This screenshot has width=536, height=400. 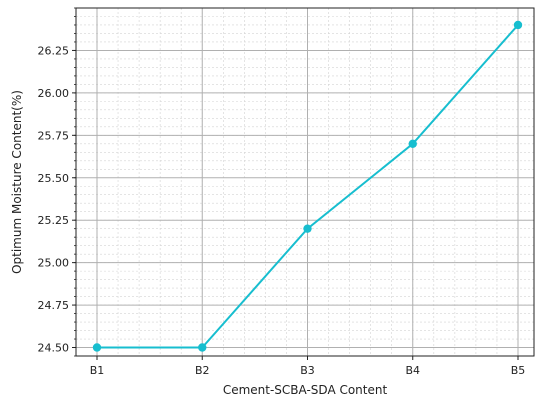 What do you see at coordinates (54, 348) in the screenshot?
I see `y-tick-label: 24.50` at bounding box center [54, 348].